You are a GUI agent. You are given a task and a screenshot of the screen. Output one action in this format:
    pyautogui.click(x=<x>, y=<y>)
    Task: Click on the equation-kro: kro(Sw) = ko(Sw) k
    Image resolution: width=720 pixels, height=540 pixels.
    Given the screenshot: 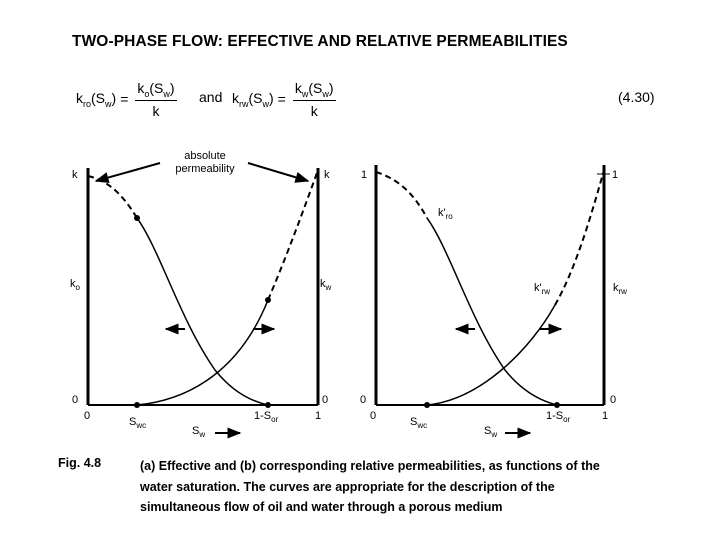 What is the action you would take?
    pyautogui.click(x=128, y=99)
    